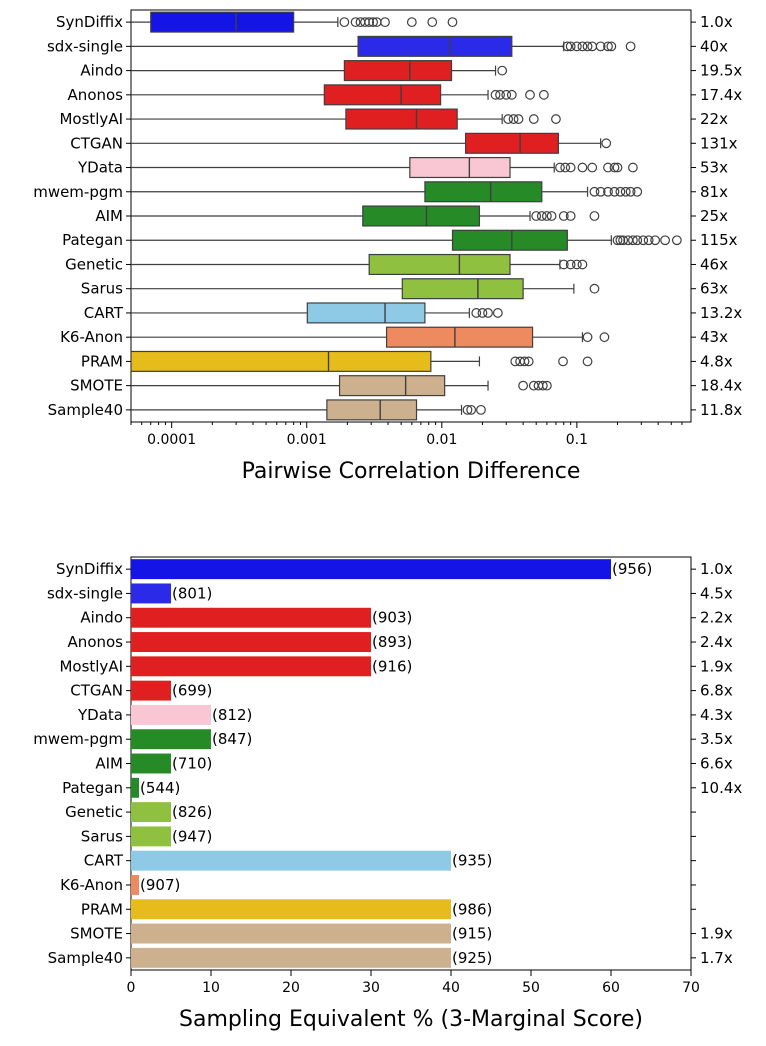 Image resolution: width=766 pixels, height=1046 pixels. What do you see at coordinates (100, 168) in the screenshot?
I see `category-label: YData` at bounding box center [100, 168].